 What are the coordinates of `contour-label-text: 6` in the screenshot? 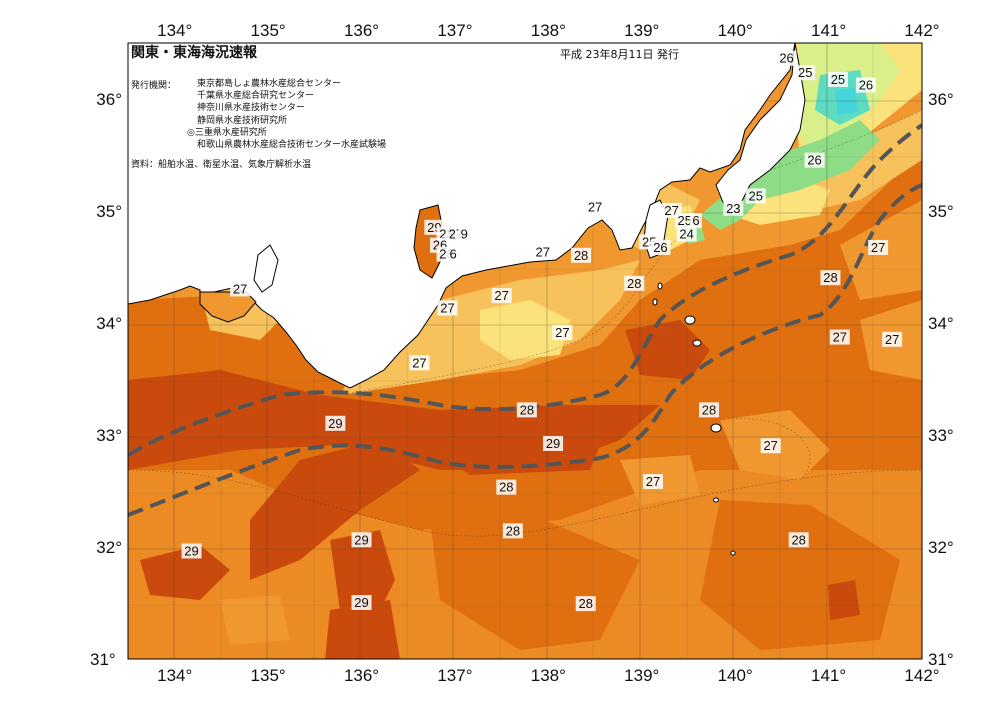 It's located at (695, 220).